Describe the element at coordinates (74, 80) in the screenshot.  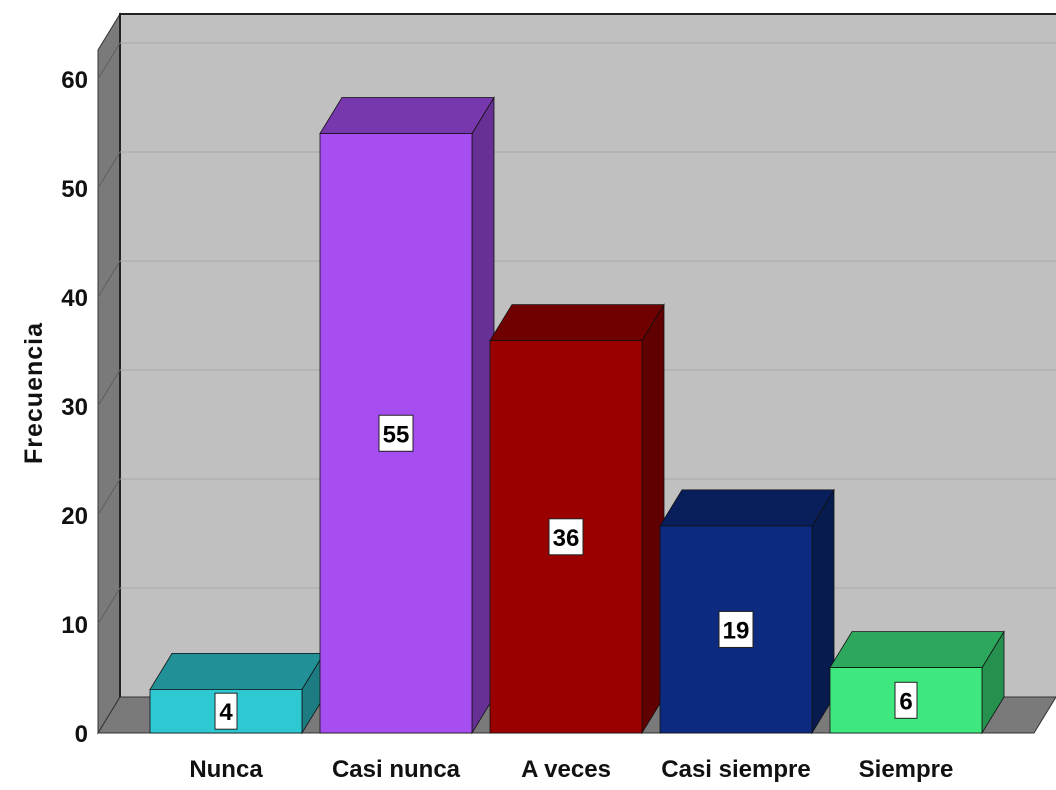
I see `y-tick-label: 60` at that location.